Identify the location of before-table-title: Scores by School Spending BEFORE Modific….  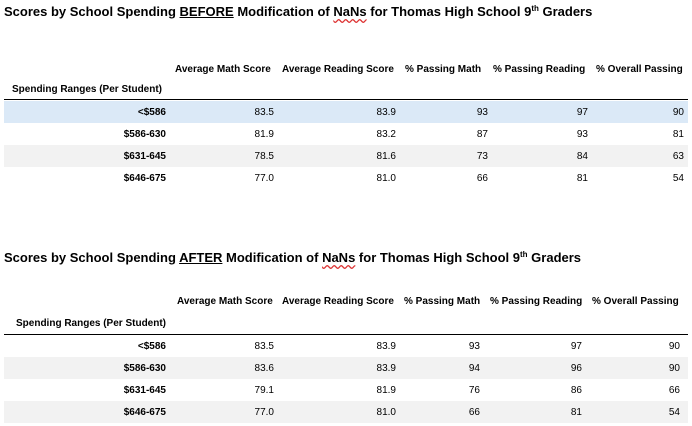
(298, 11).